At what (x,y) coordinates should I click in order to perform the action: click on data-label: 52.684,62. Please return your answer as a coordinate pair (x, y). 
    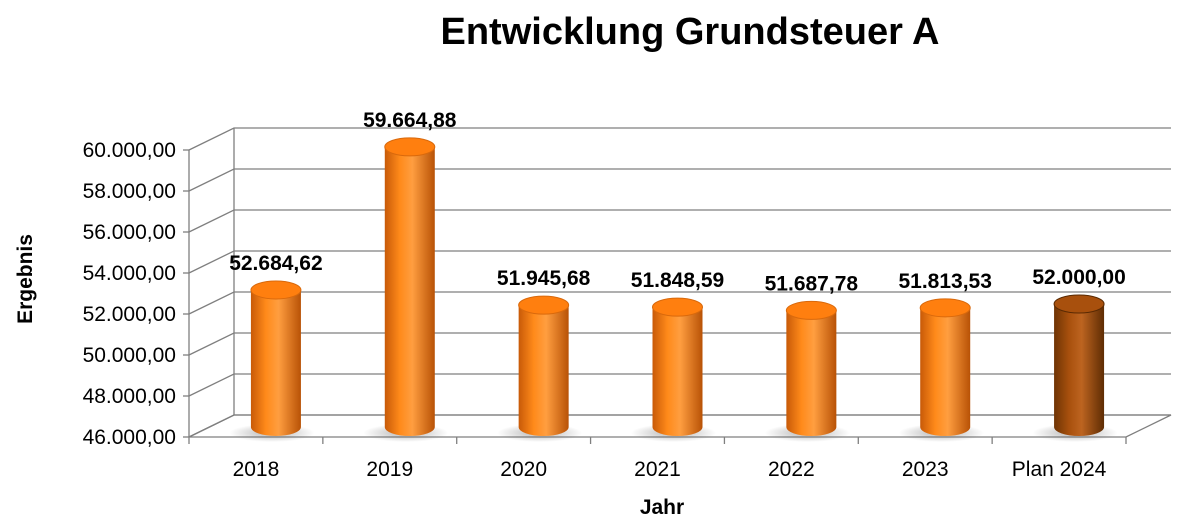
    Looking at the image, I should click on (275, 263).